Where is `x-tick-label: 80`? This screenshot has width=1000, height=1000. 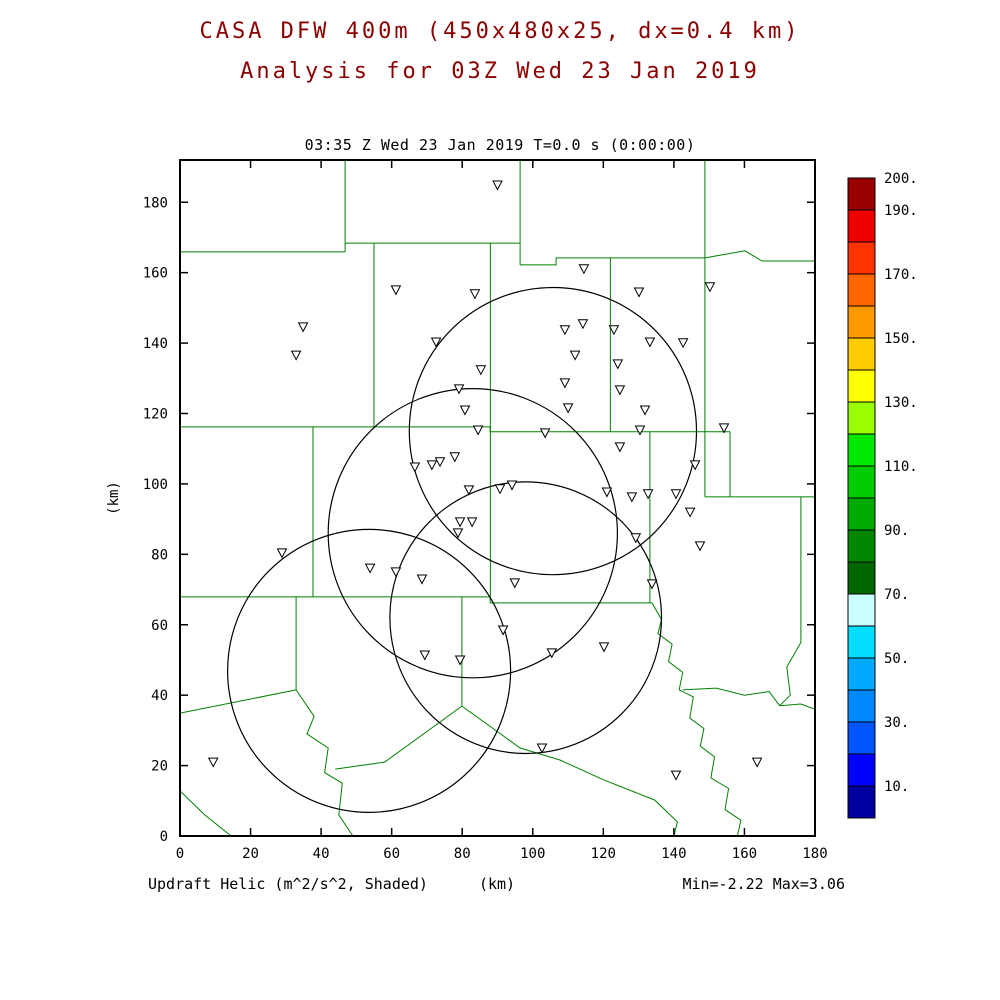 x-tick-label: 80 is located at coordinates (462, 854).